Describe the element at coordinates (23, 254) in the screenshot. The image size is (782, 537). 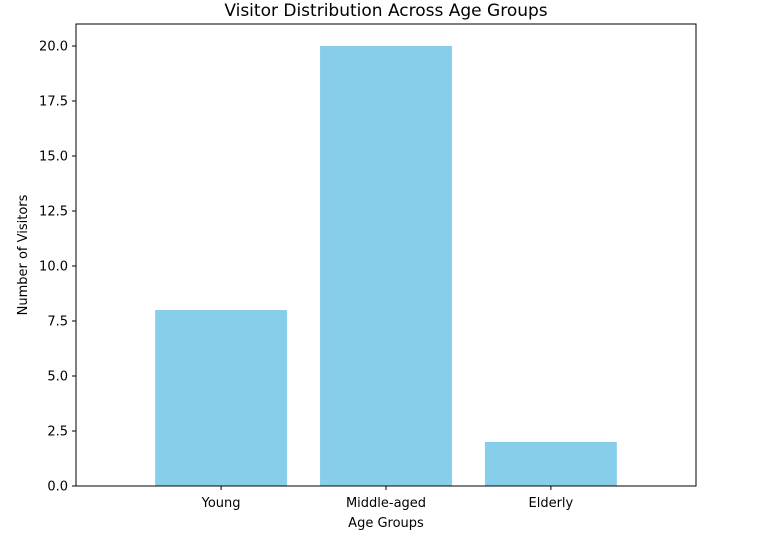
I see `y-axis-label: Number of Visitors` at that location.